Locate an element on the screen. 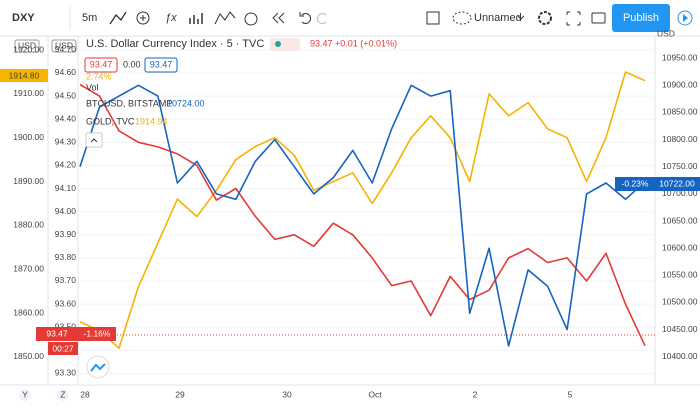 This screenshot has width=700, height=408. y-tick-label: 10900.00 is located at coordinates (680, 85).